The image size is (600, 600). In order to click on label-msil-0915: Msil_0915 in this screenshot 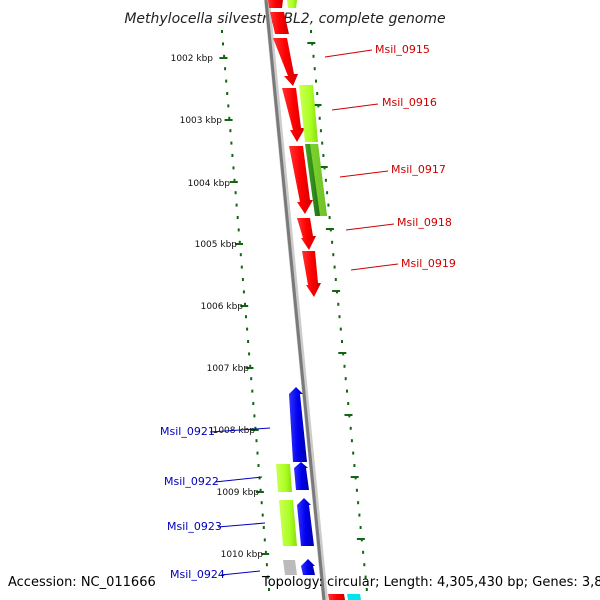, I will do `click(402, 49)`.